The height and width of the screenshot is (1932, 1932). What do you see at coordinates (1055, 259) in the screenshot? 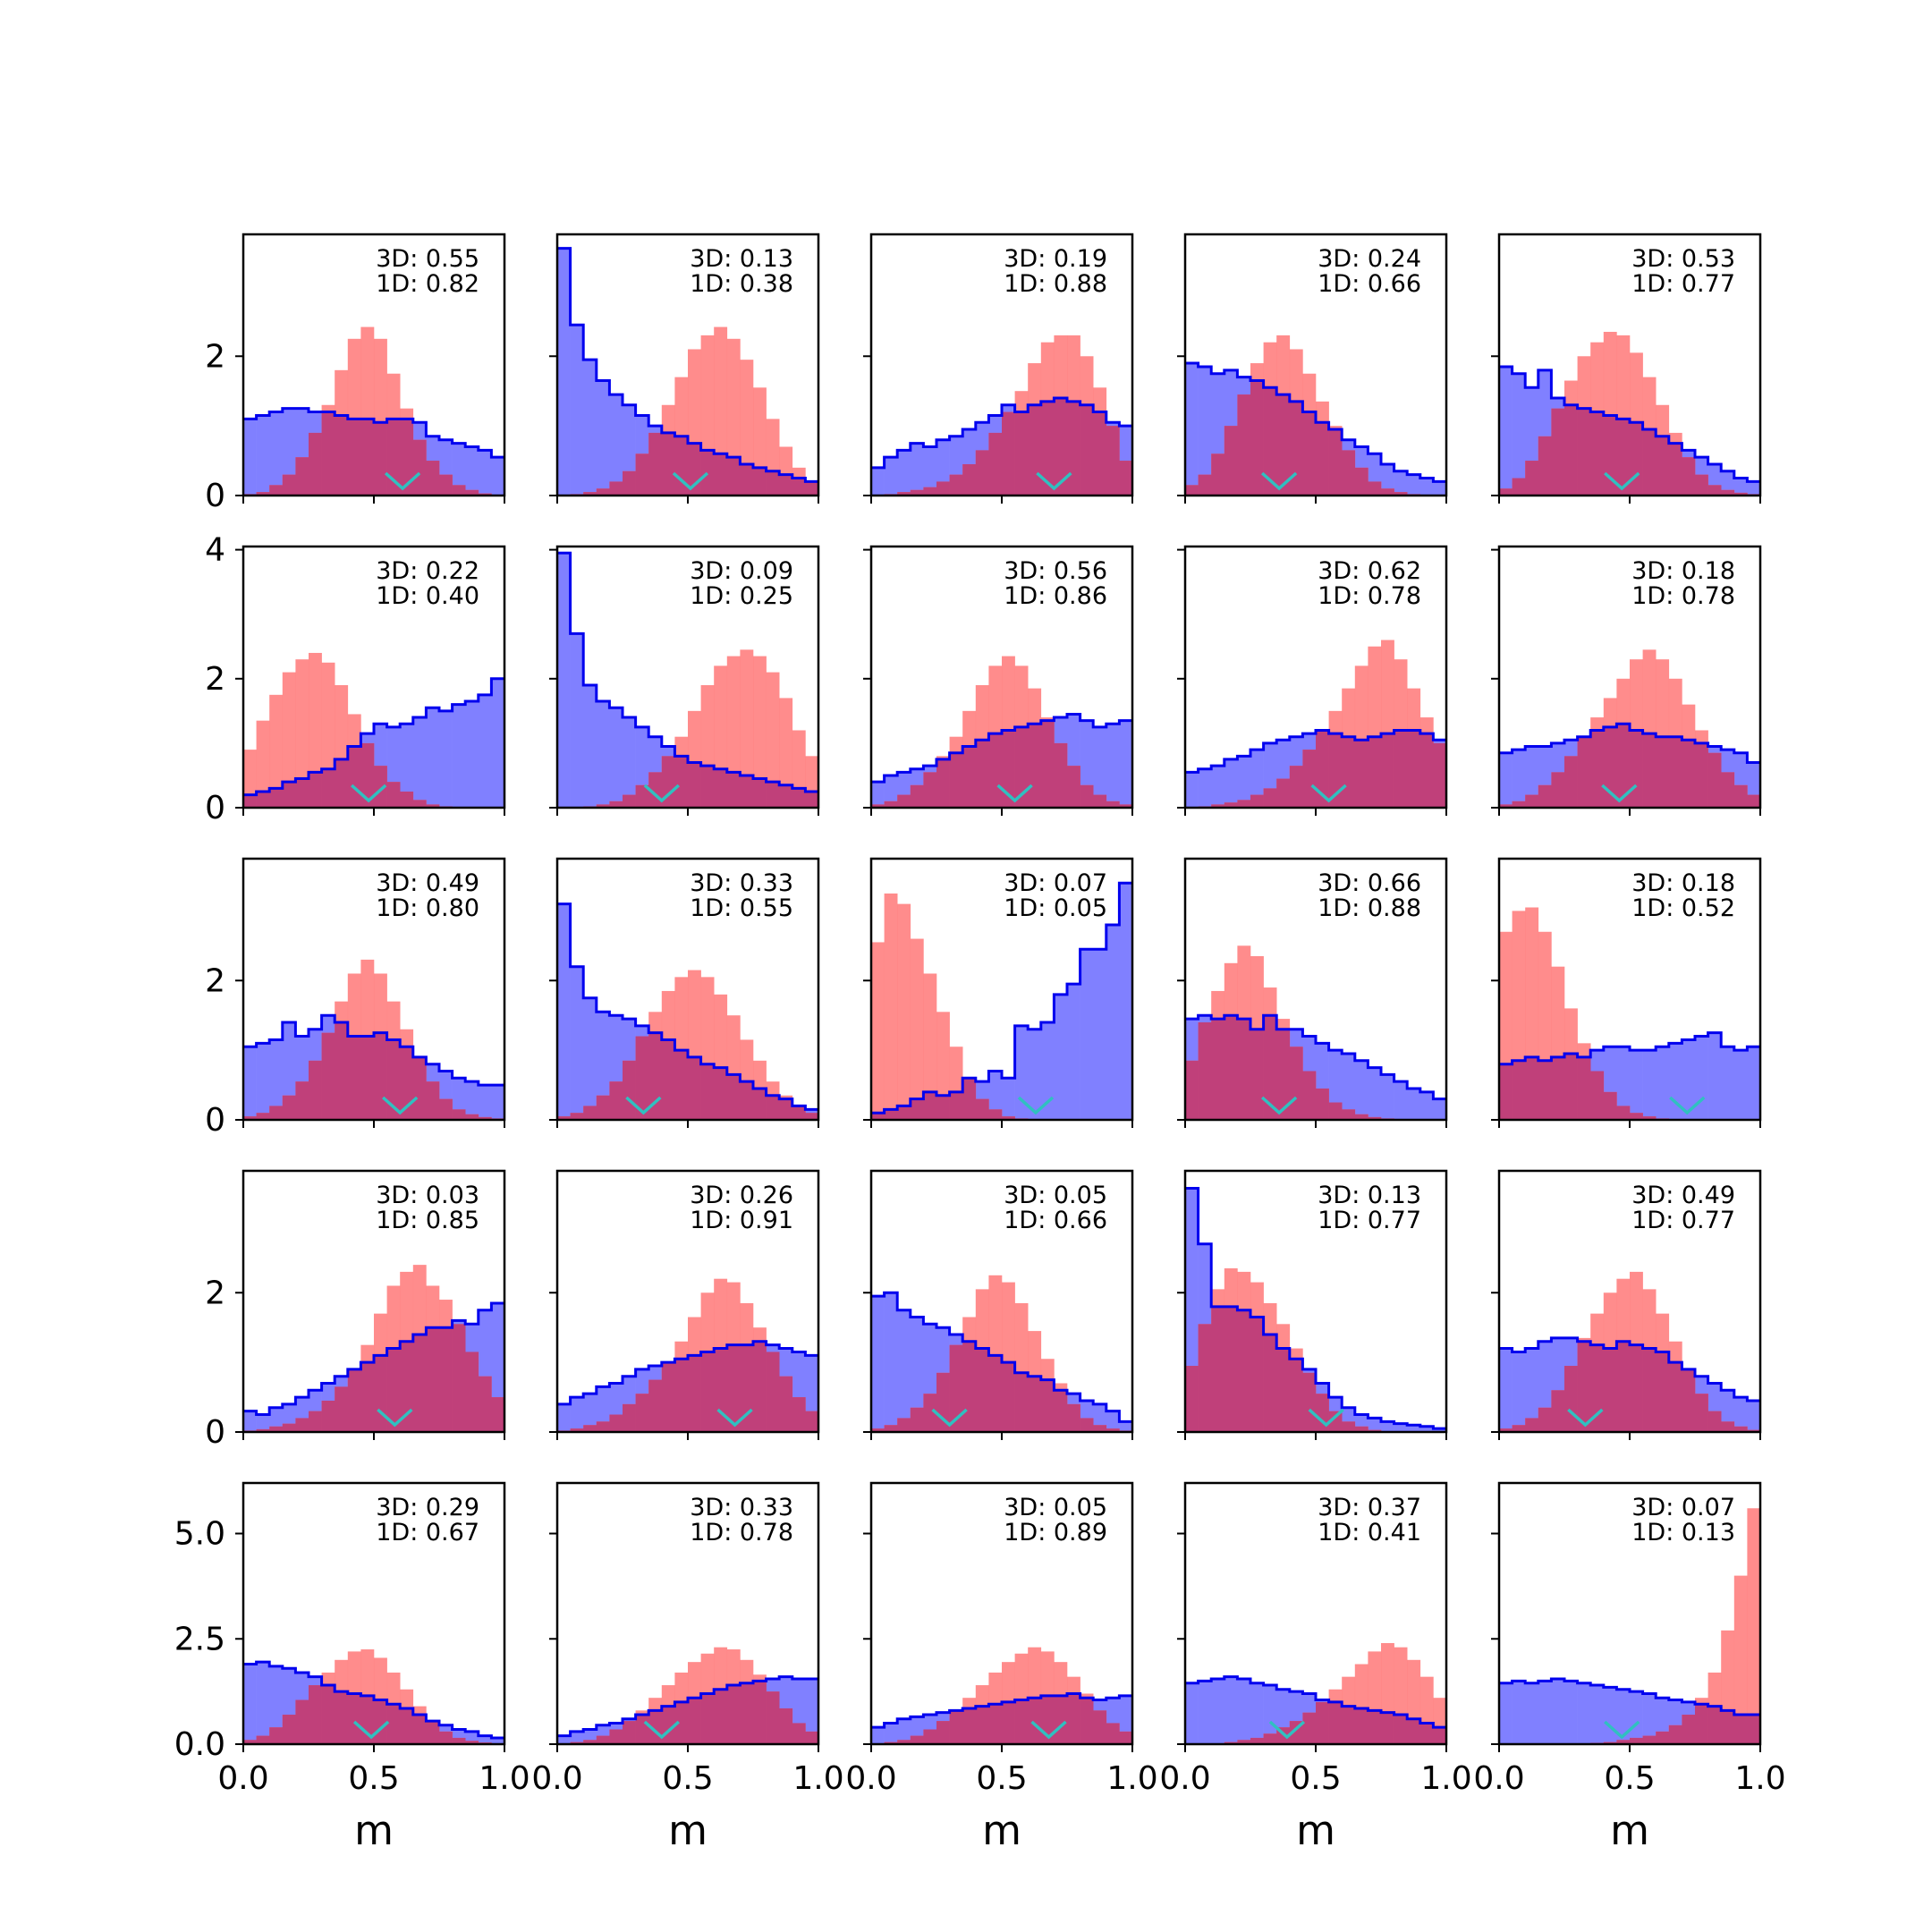
I see `label-3d: 3D: 0.19` at bounding box center [1055, 259].